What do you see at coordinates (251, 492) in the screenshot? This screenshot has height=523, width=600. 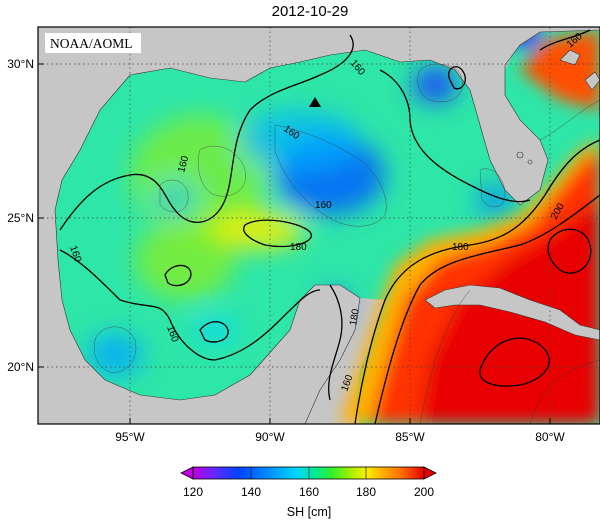 I see `colorbar-tick: 140` at bounding box center [251, 492].